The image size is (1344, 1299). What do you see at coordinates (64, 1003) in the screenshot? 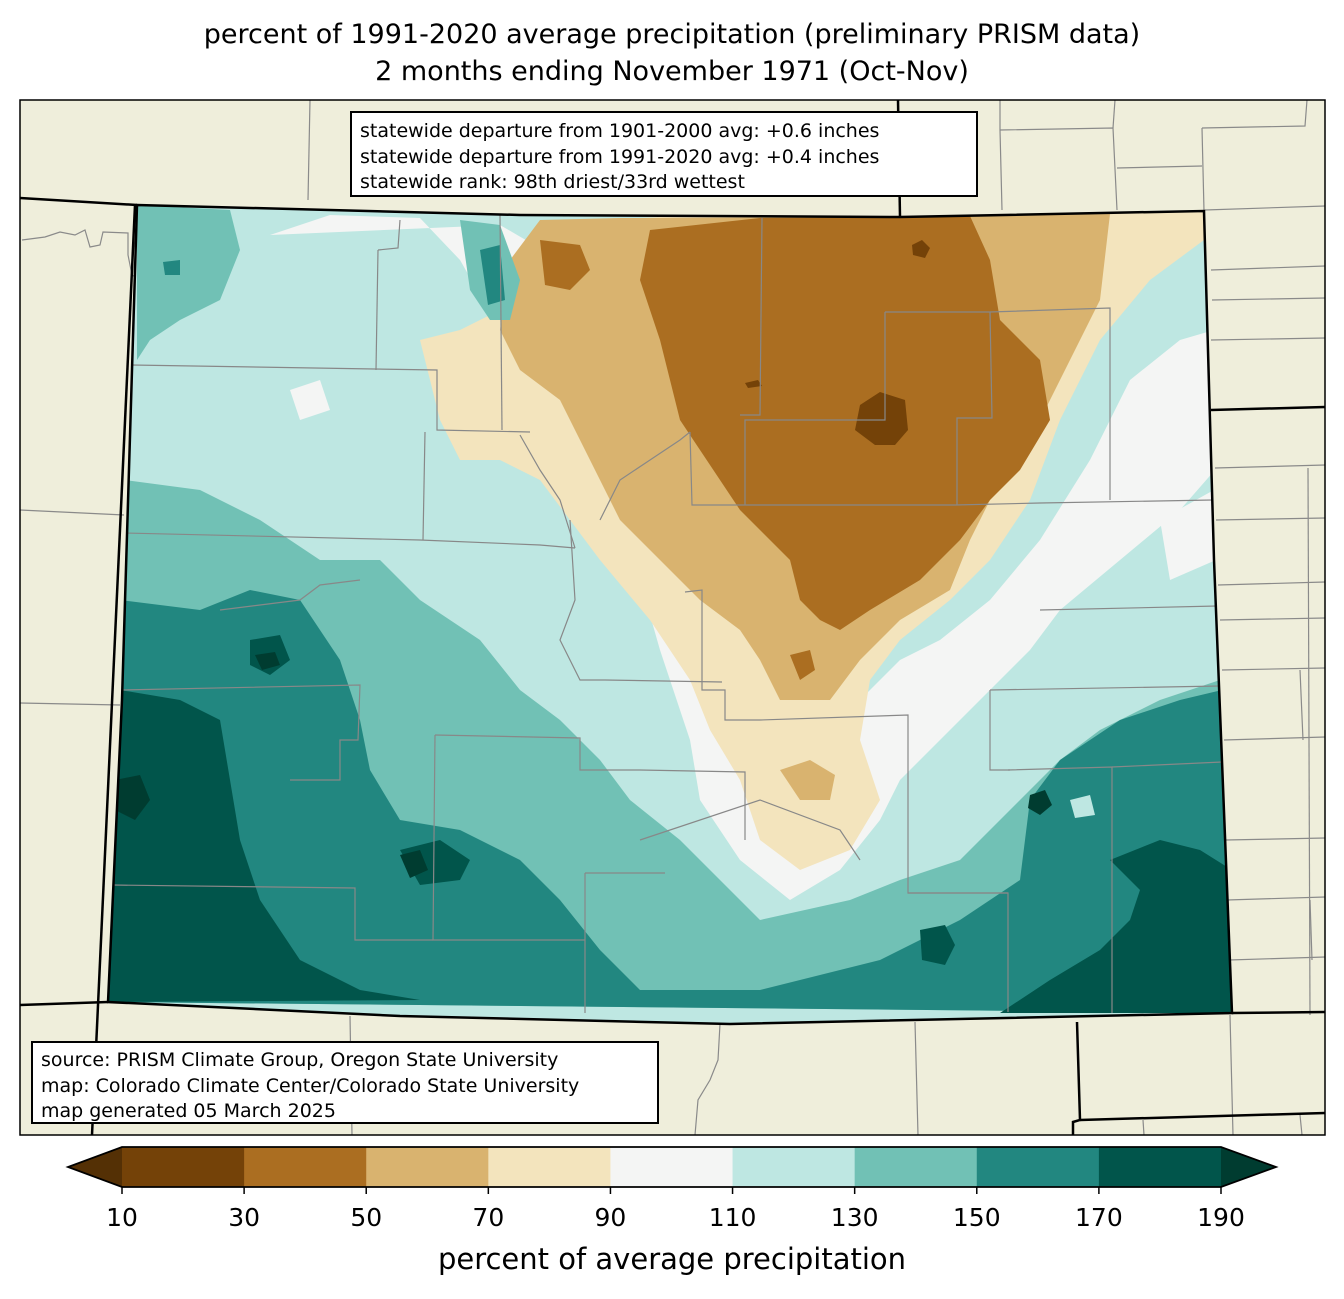
I see `nm-border` at bounding box center [64, 1003].